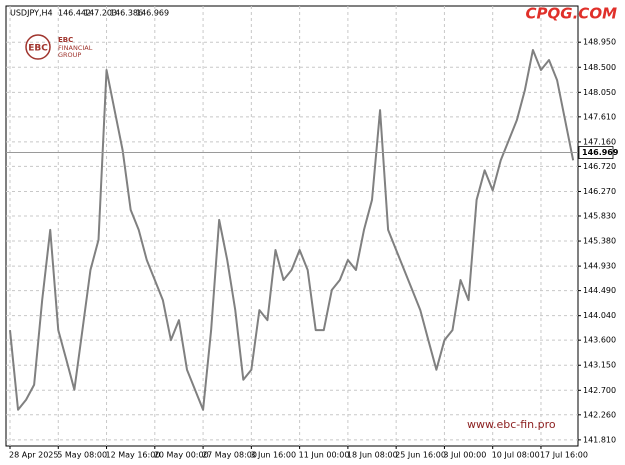  Describe the element at coordinates (33, 455) in the screenshot. I see `x-tick-label: 28 Apr 2025` at that location.